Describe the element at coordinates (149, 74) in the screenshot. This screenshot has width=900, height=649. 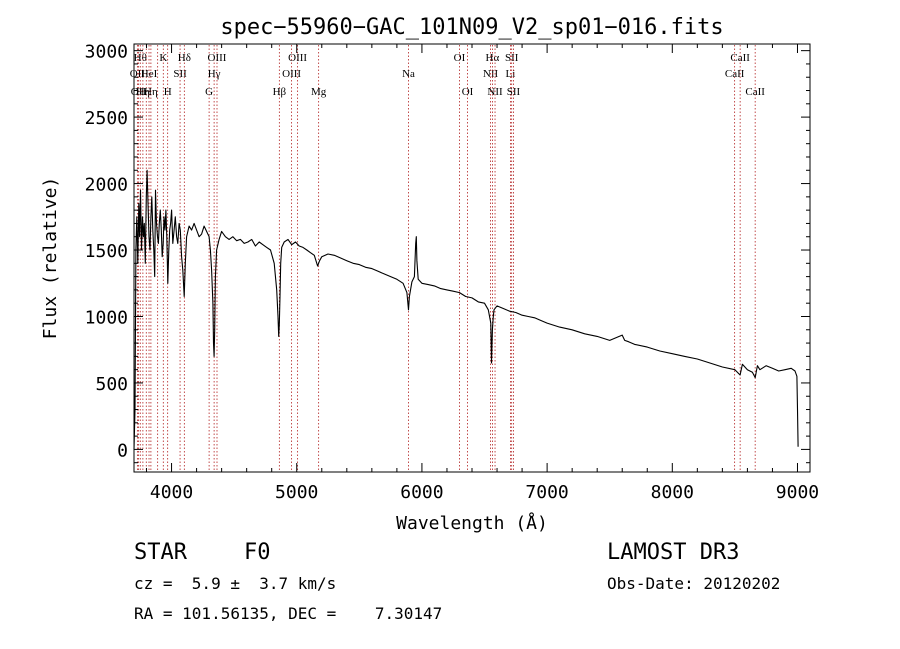
I see `line-label-5: HeI` at that location.